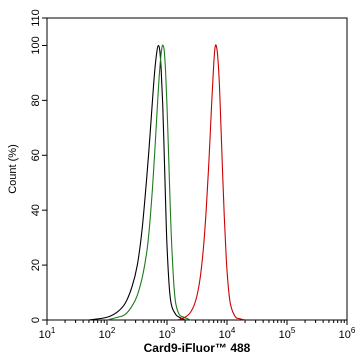  Describe the element at coordinates (36, 100) in the screenshot. I see `y-tick-label: 80` at that location.